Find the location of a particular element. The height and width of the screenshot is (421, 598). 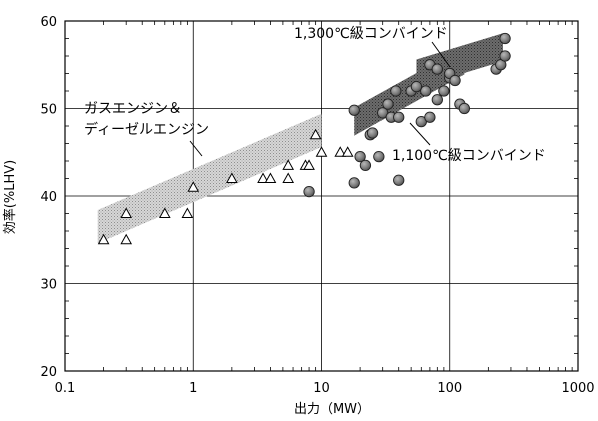

annotation-1300: 1,300℃級コンバインド is located at coordinates (371, 34).